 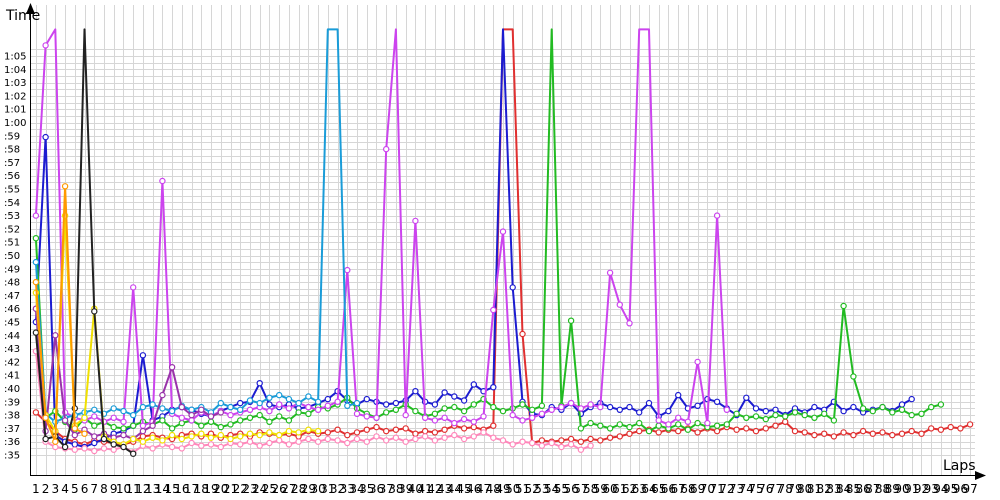 What do you see at coordinates (15, 110) in the screenshot?
I see `y-tick-label: 1:01` at bounding box center [15, 110].